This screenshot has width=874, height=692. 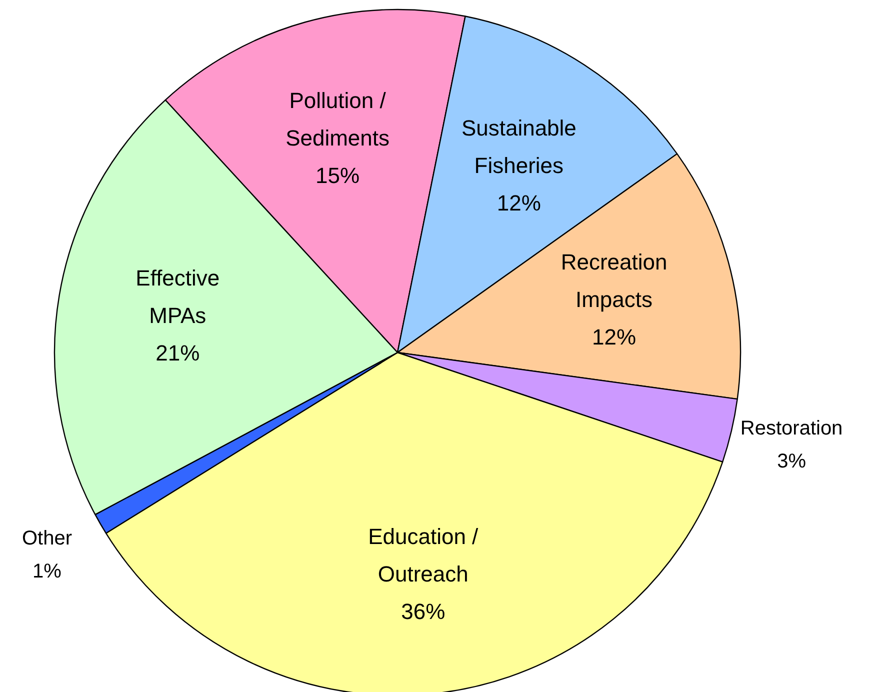 What do you see at coordinates (338, 119) in the screenshot?
I see `slice-label: Pollution / Sediments` at bounding box center [338, 119].